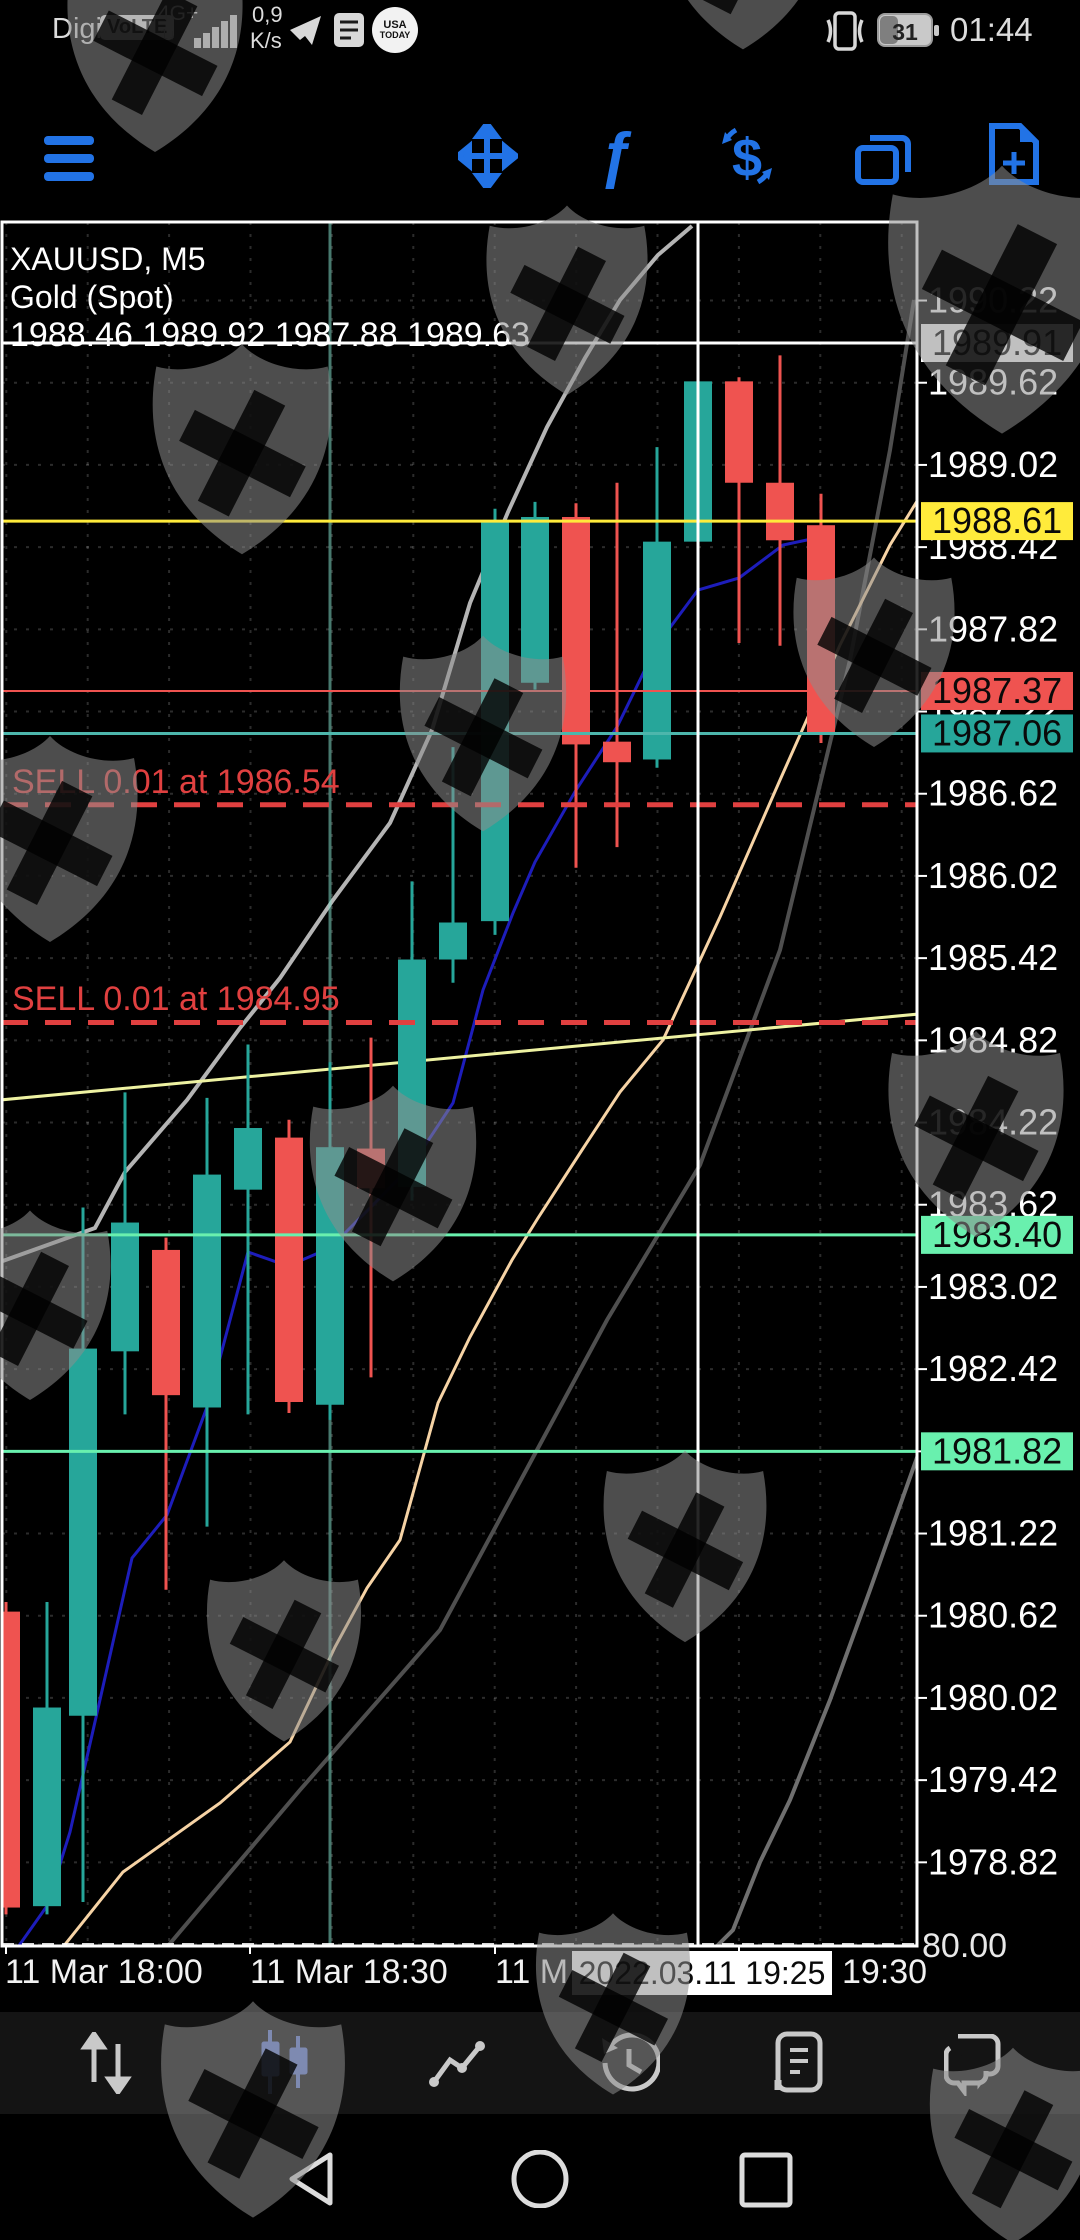 The image size is (1080, 2240). Describe the element at coordinates (993, 464) in the screenshot. I see `y-tick-label: 1989.02` at that location.